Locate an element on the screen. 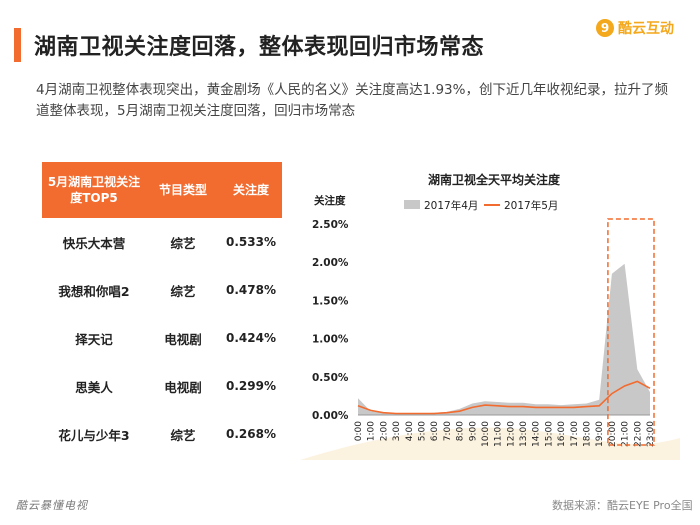  table-row: 思美人 电视剧 0.299% is located at coordinates (162, 386).